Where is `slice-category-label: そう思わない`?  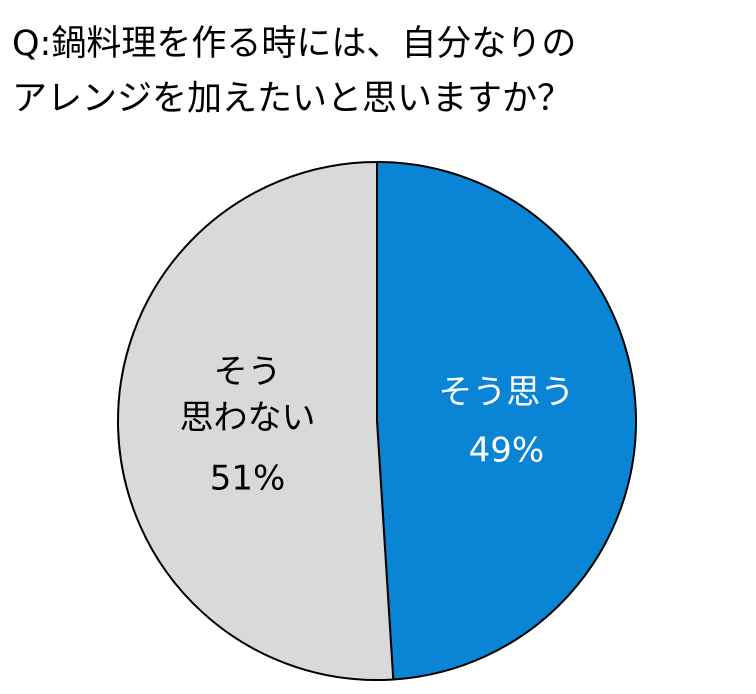
slice-category-label: そう思わない is located at coordinates (248, 395).